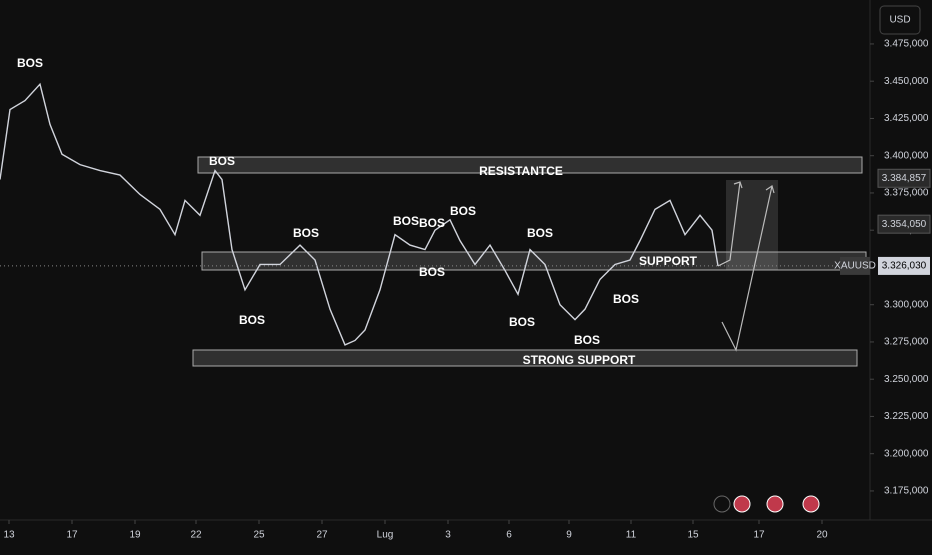 This screenshot has height=555, width=932. I want to click on y-tick-label: 3.400,000, so click(906, 155).